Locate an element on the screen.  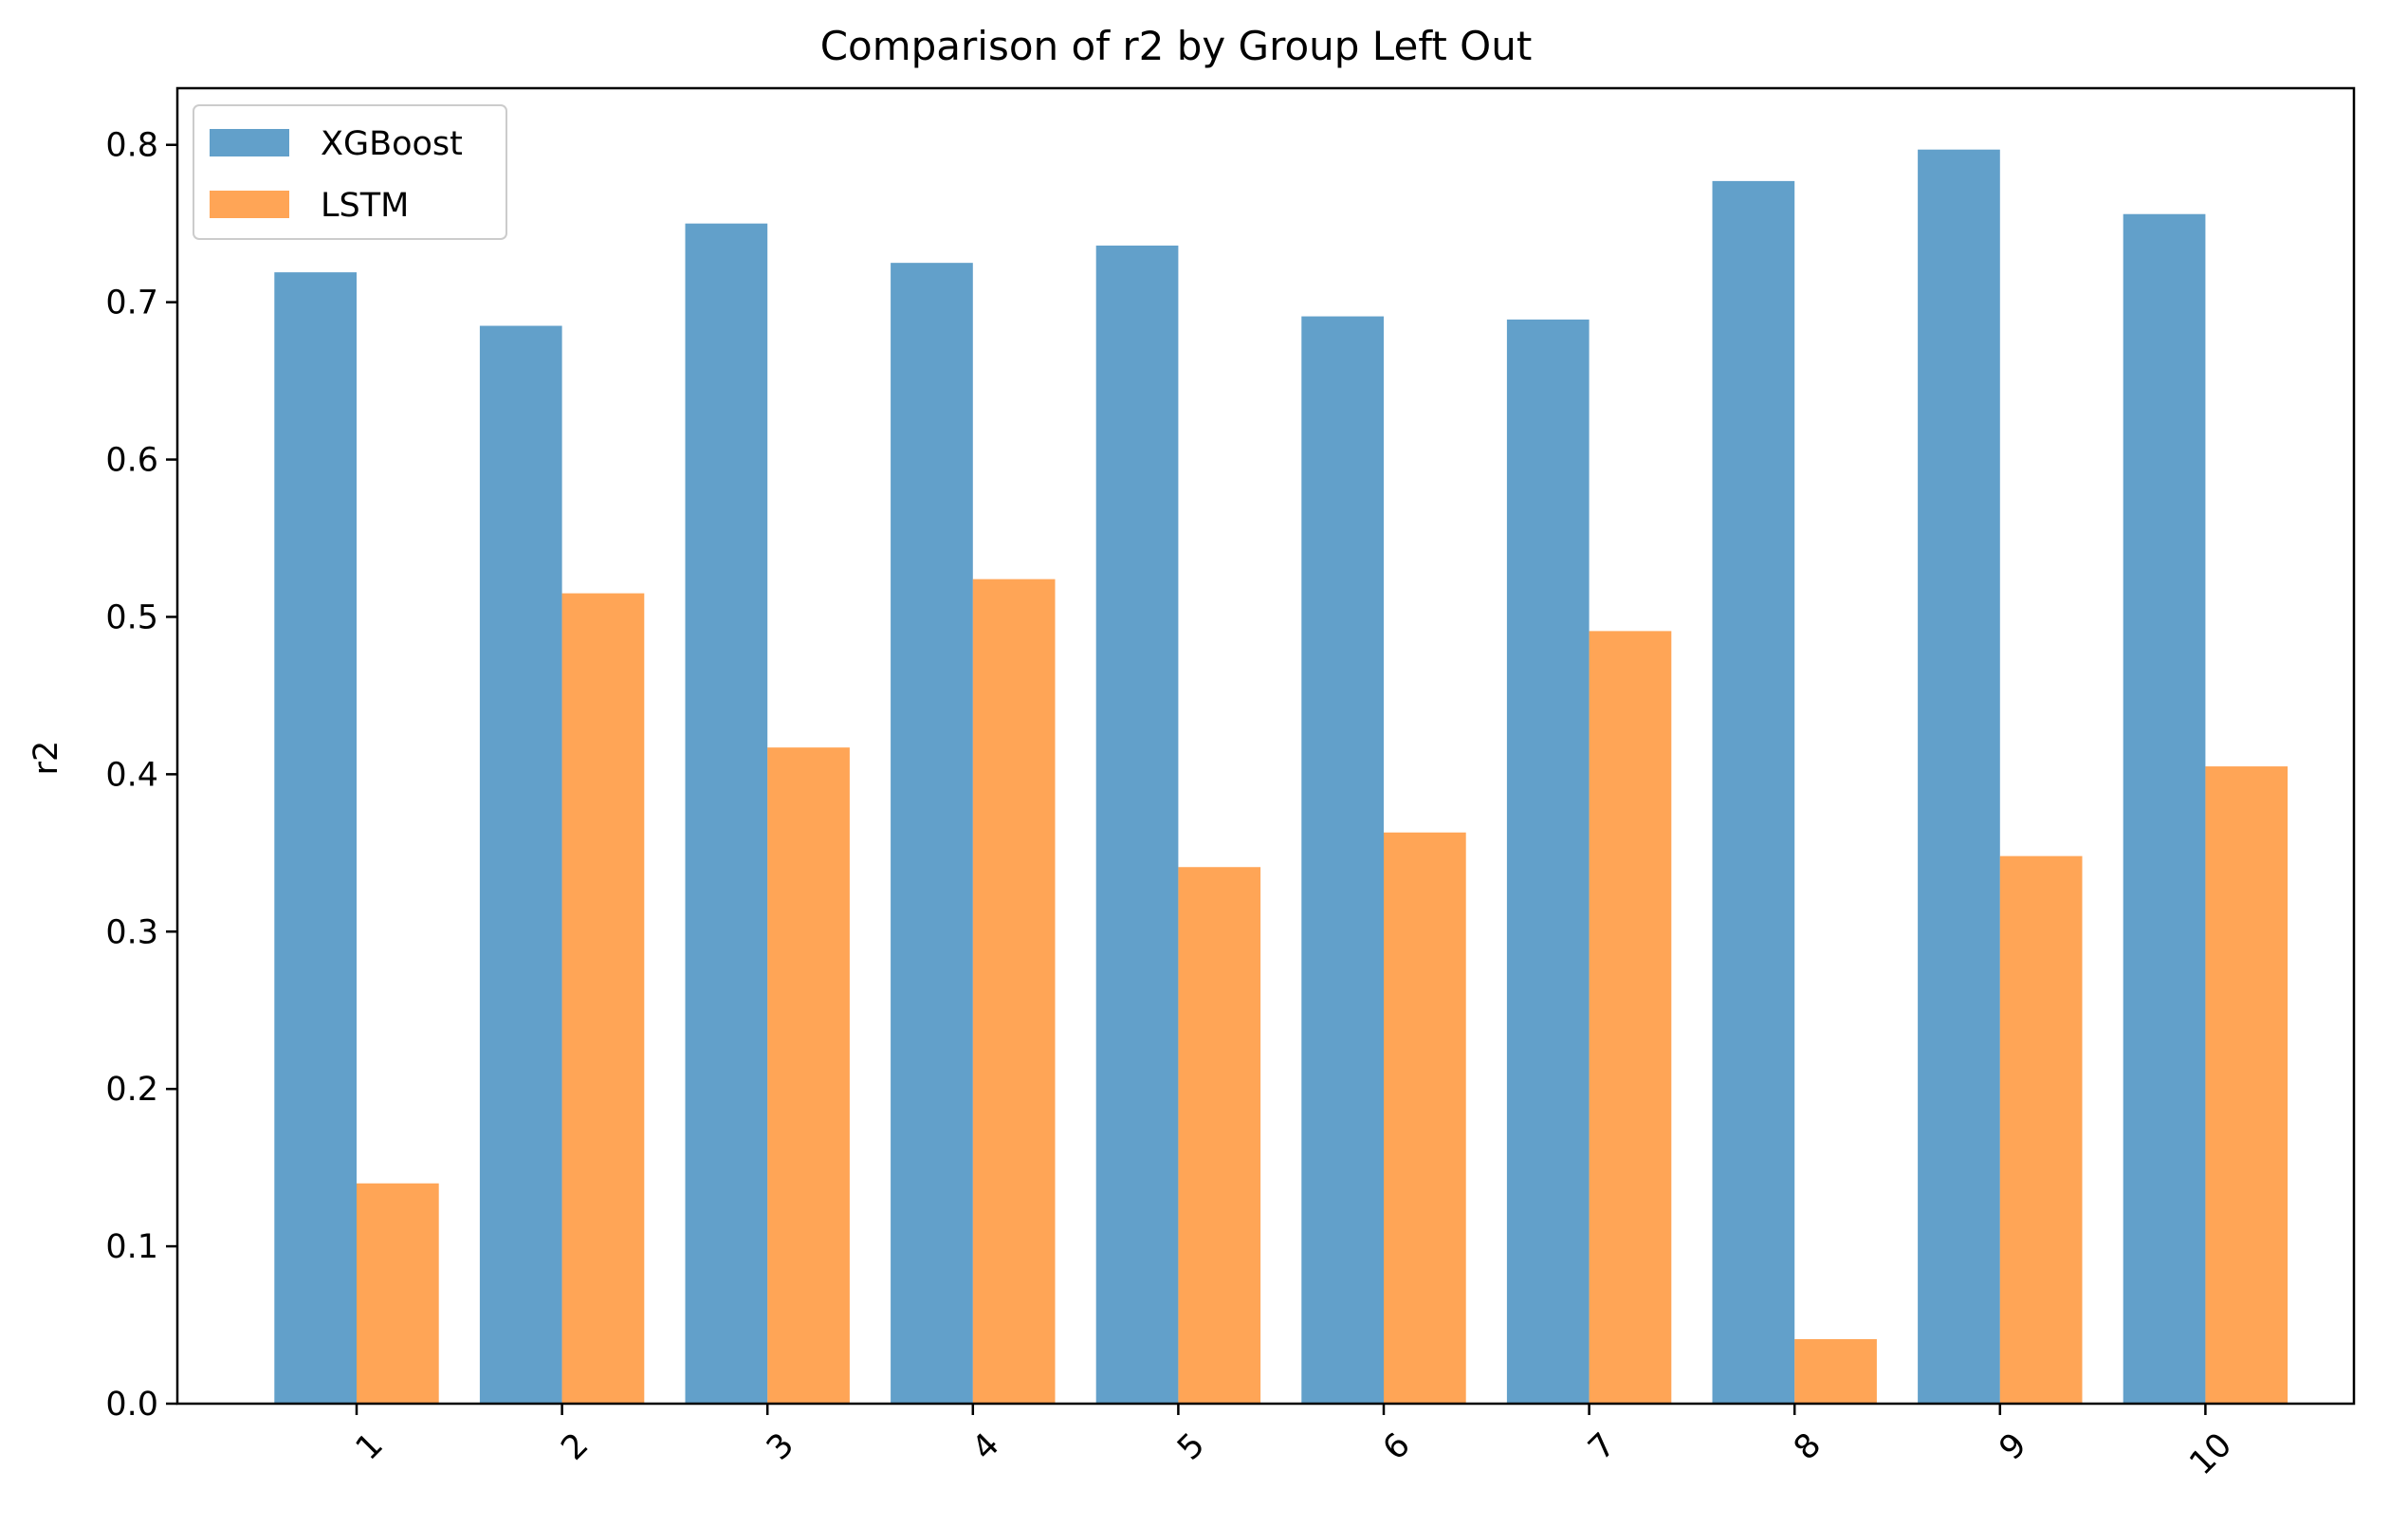
y-tick-label: 0.6 is located at coordinates (131, 461).